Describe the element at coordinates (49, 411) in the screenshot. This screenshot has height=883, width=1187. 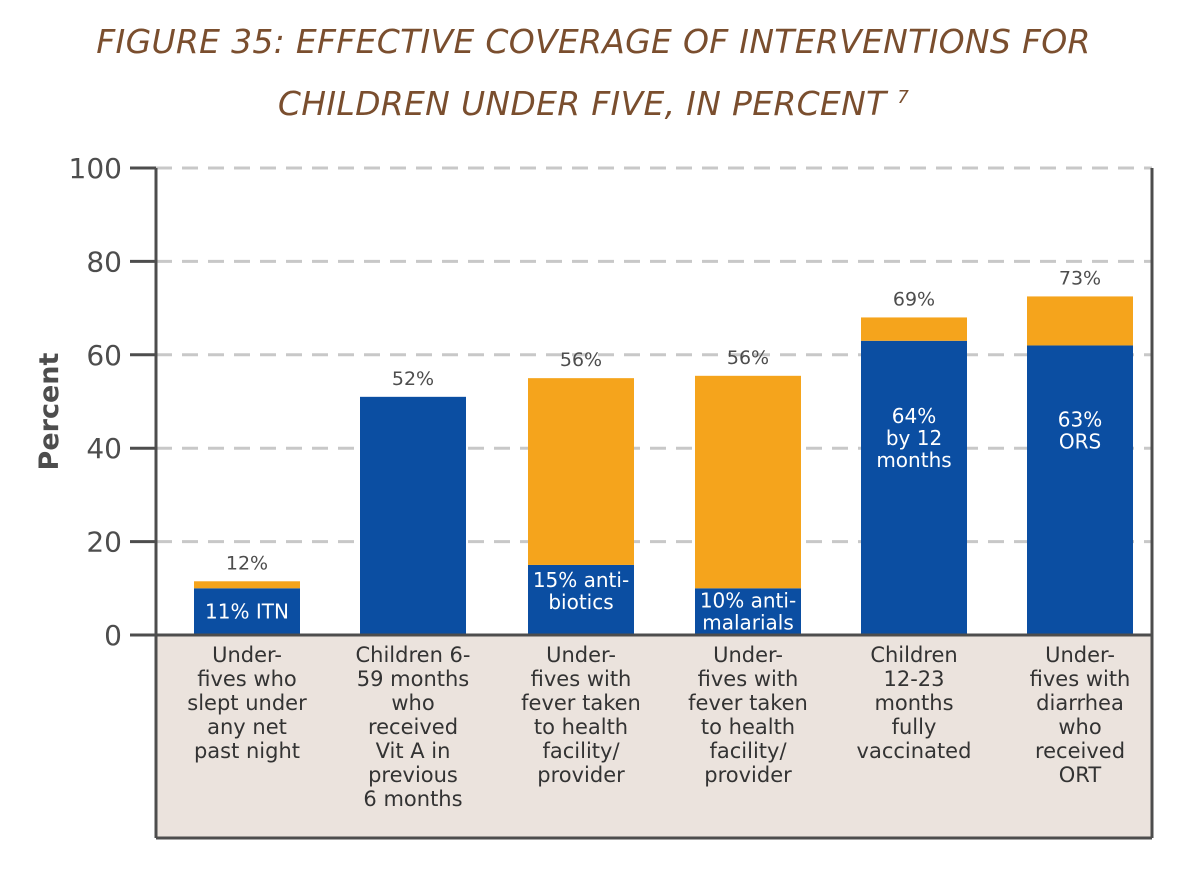
I see `y-axis-label: Percent` at that location.